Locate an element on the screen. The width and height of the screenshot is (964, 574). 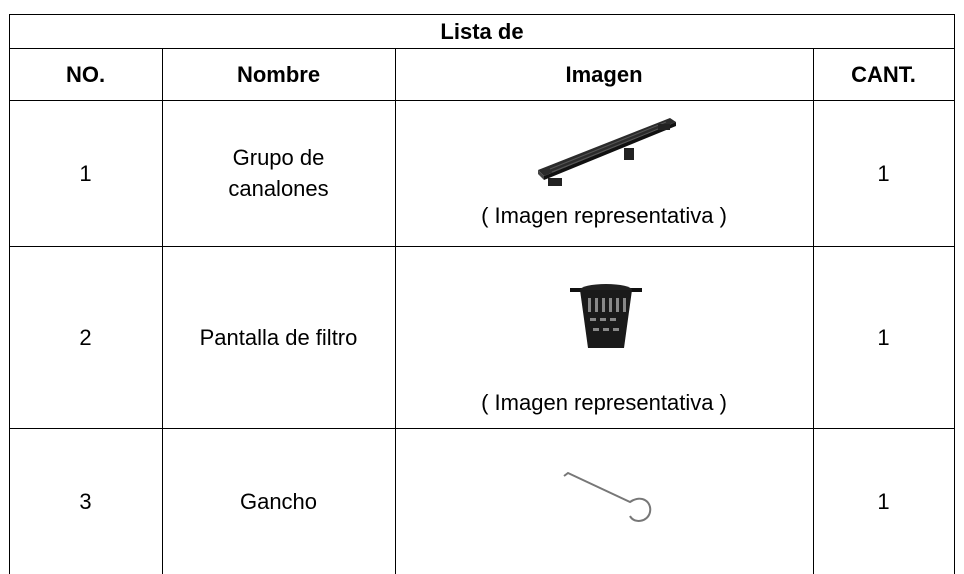
column-header: Nombre is located at coordinates (278, 74).